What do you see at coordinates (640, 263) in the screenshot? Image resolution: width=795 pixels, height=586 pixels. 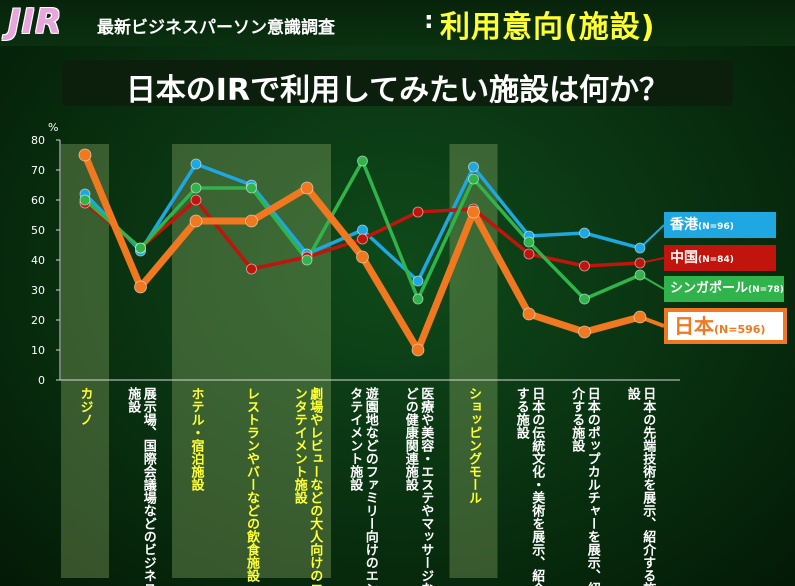 I see `data-point-1-10: 中国: 39` at bounding box center [640, 263].